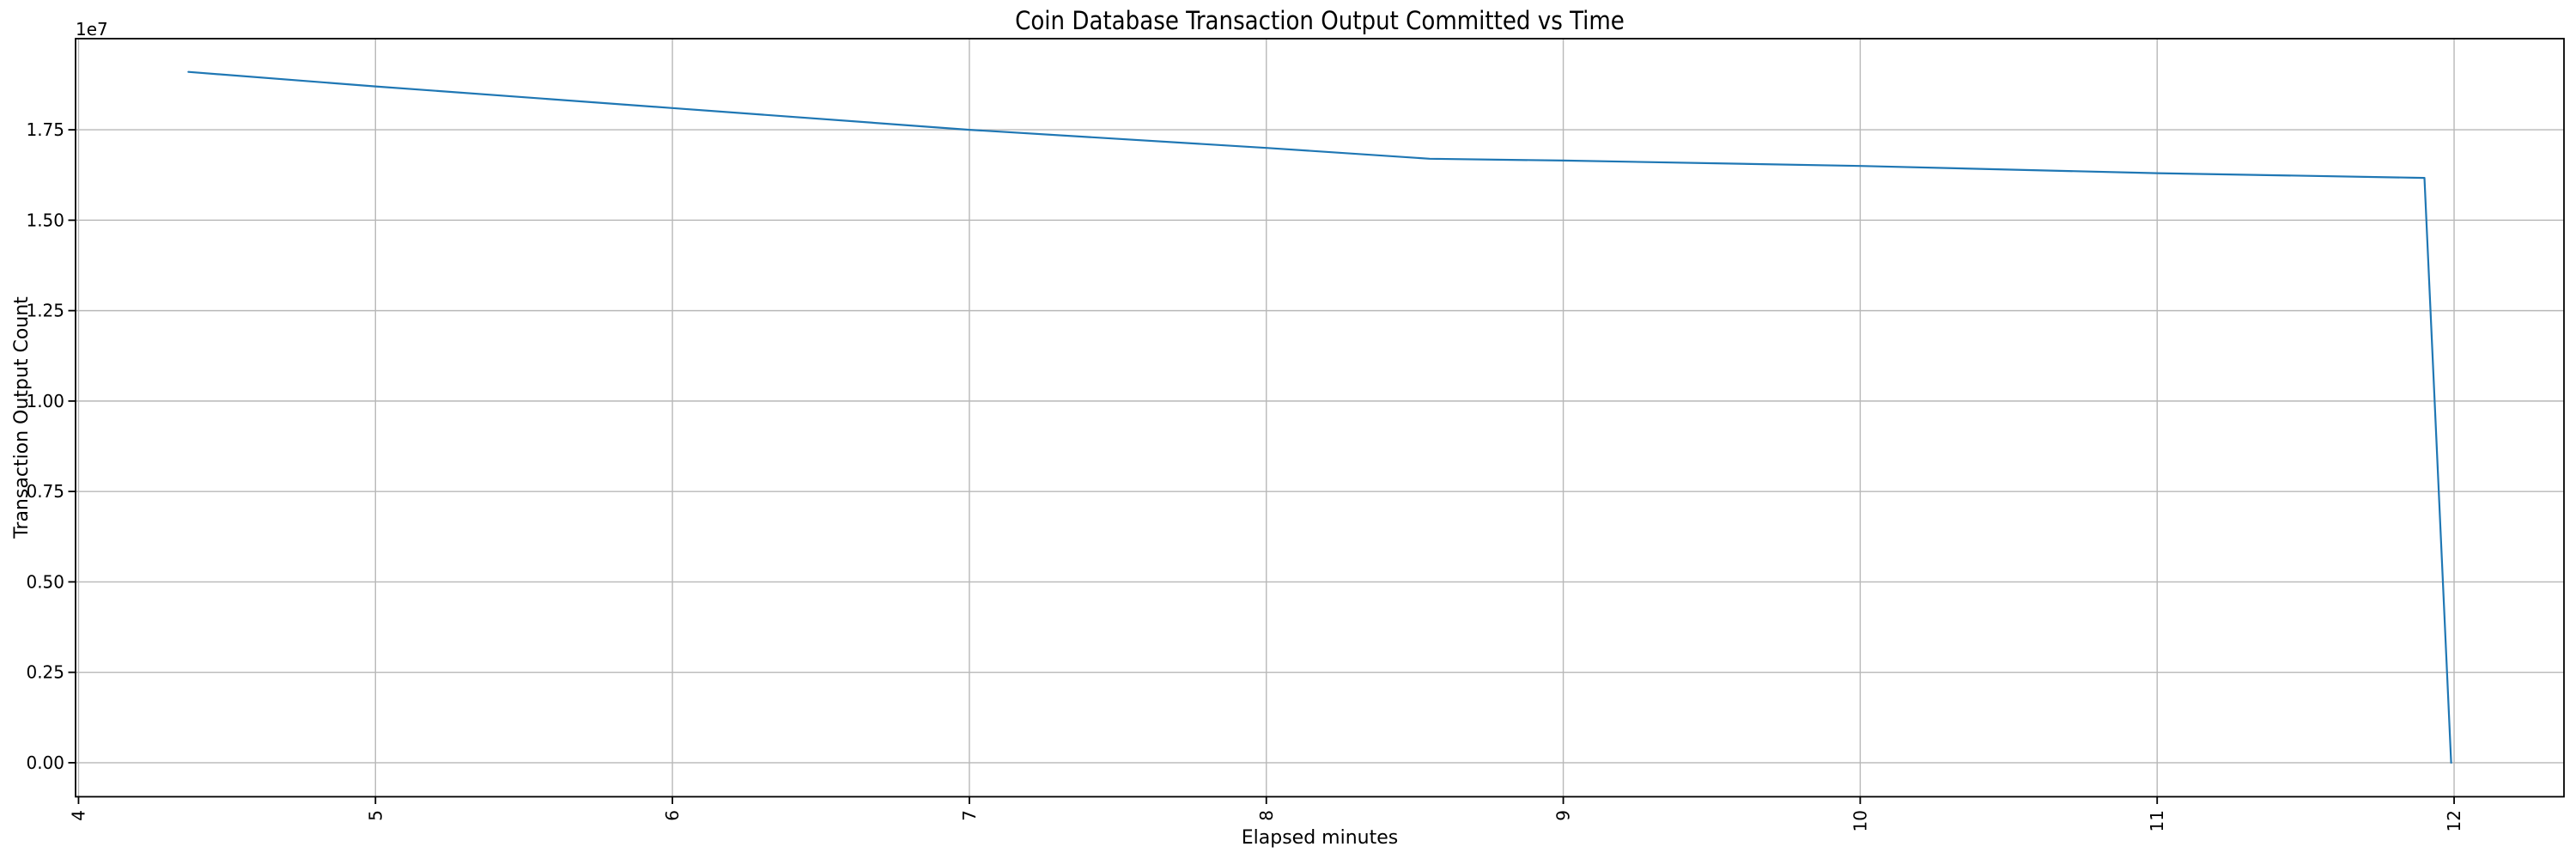  Describe the element at coordinates (45, 130) in the screenshot. I see `y-tick-label: 1.75` at that location.